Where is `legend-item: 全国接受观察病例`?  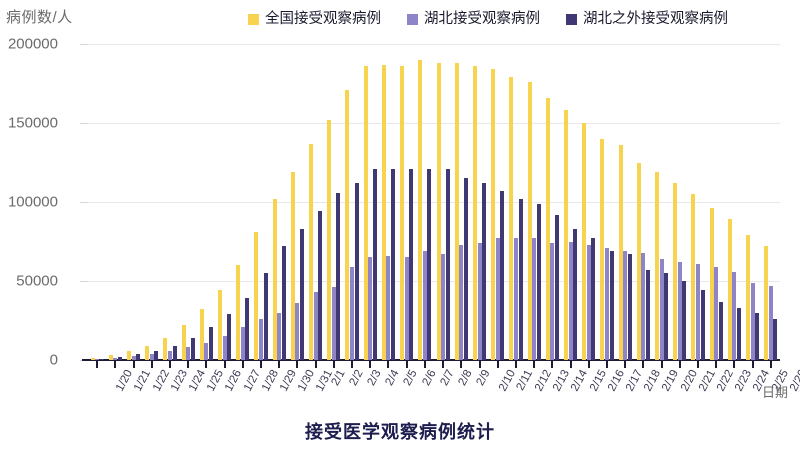 legend-item: 全国接受观察病例 is located at coordinates (314, 19).